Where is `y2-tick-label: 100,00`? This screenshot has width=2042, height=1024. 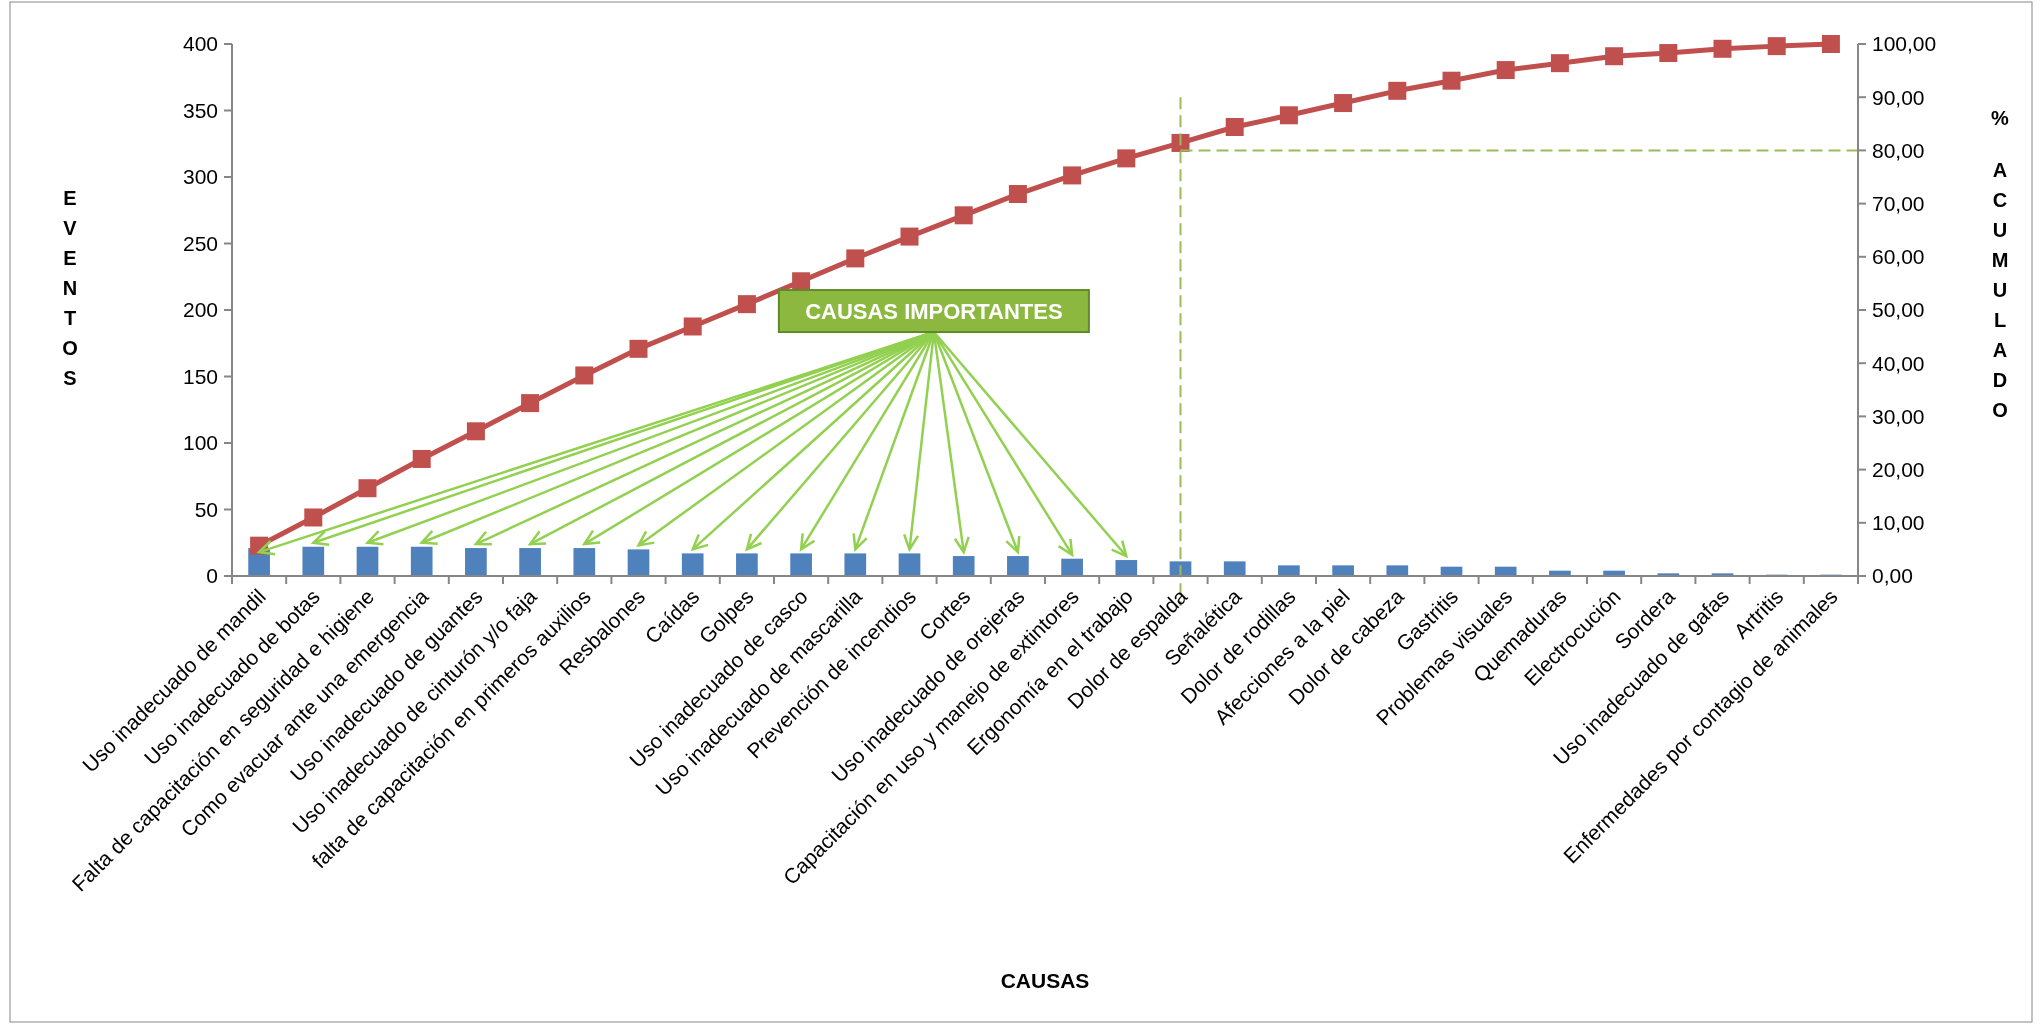
y2-tick-label: 100,00 is located at coordinates (1904, 44).